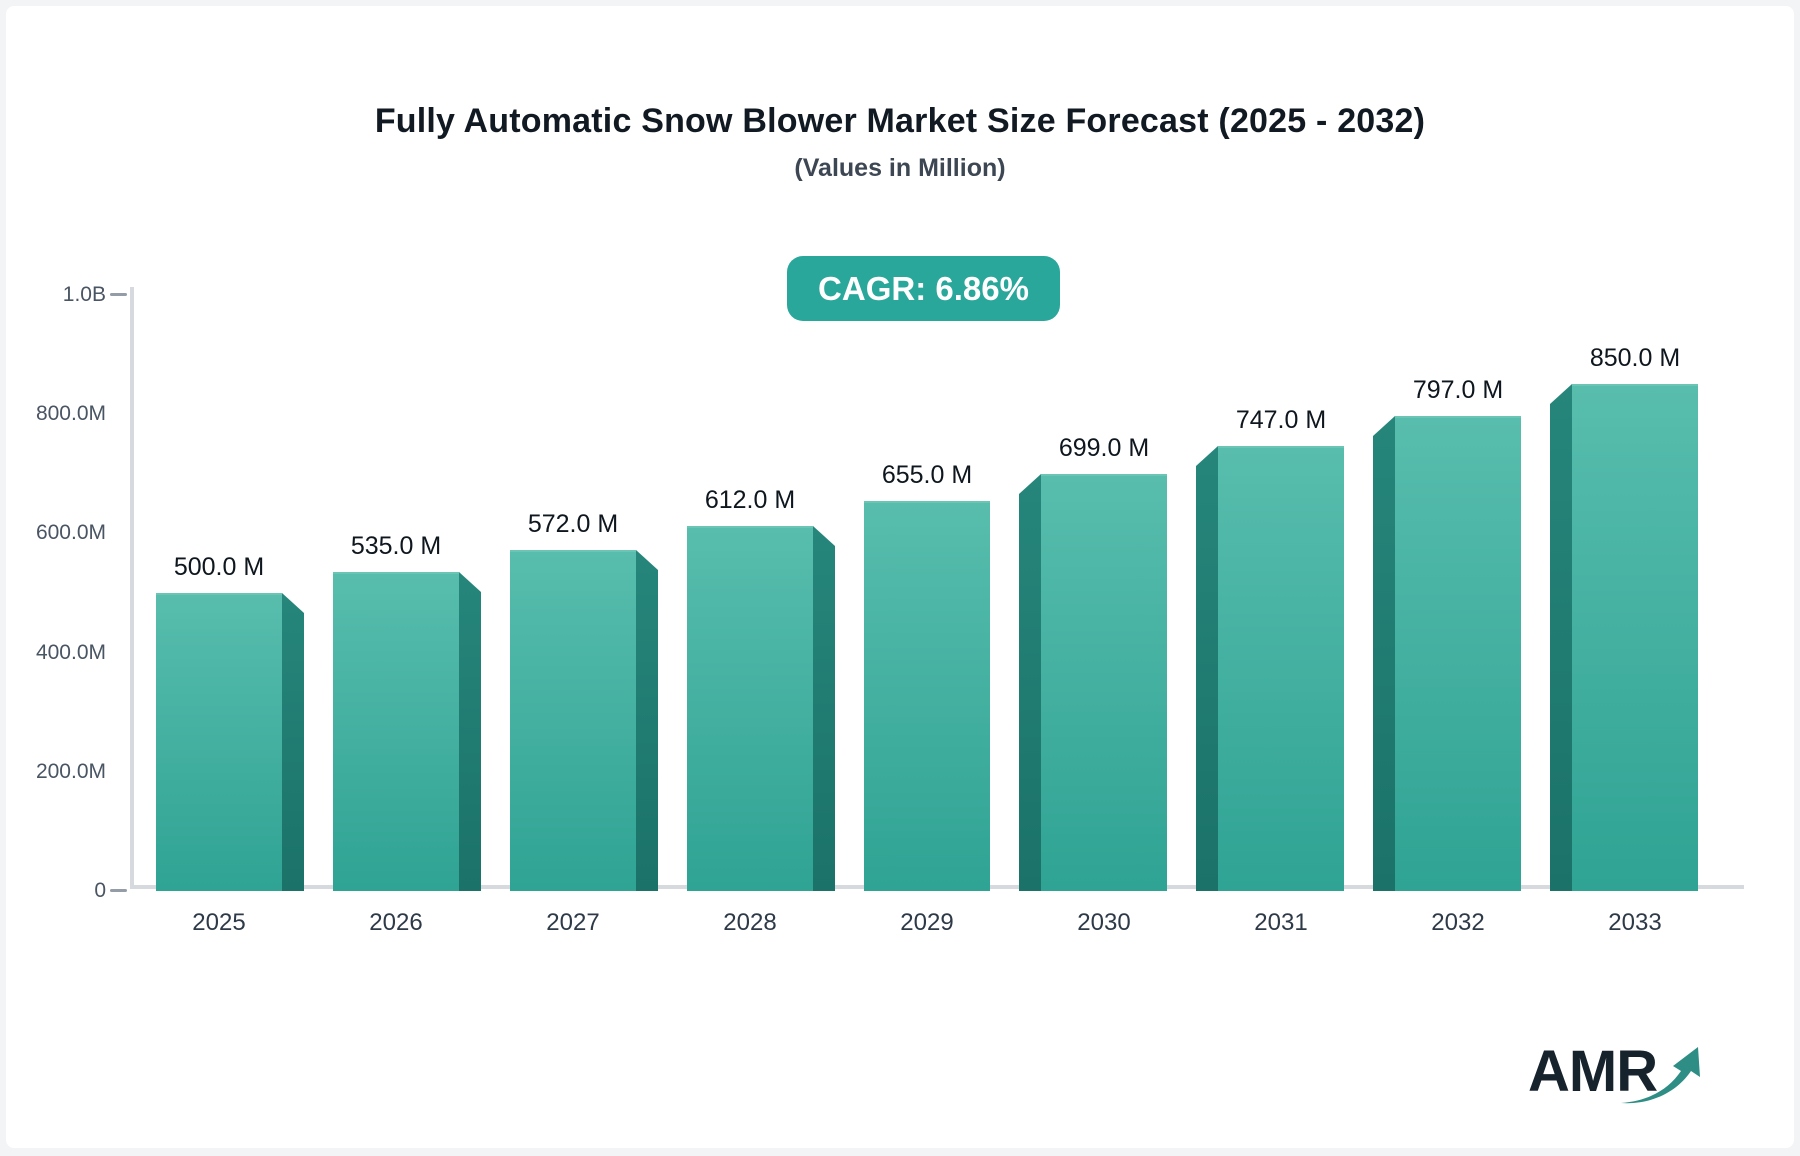  What do you see at coordinates (573, 922) in the screenshot?
I see `x-tick-label: 2027` at bounding box center [573, 922].